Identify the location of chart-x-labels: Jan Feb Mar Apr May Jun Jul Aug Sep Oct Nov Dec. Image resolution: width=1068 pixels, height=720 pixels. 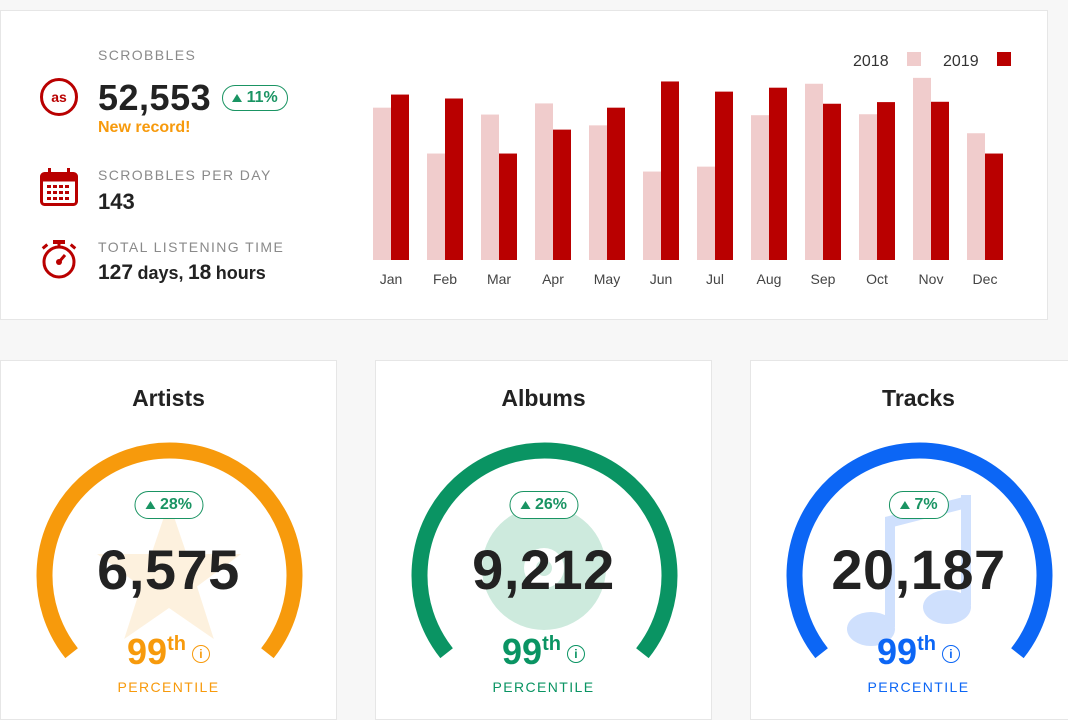
(689, 279).